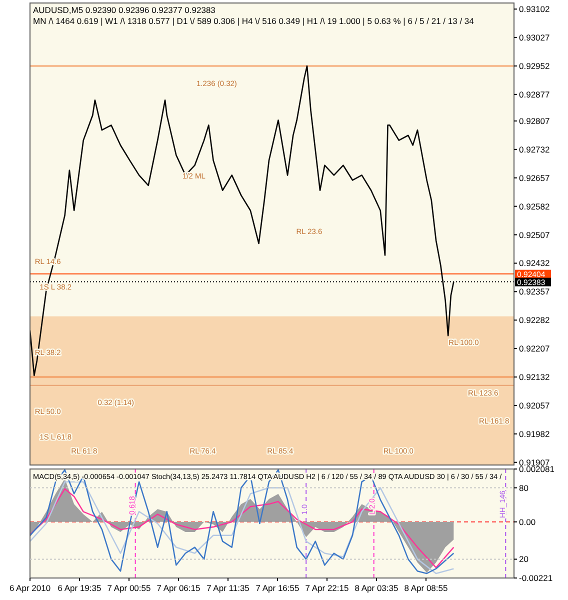 This screenshot has width=568, height=600. I want to click on x-tick-label: 7 Apr 06:15, so click(178, 588).